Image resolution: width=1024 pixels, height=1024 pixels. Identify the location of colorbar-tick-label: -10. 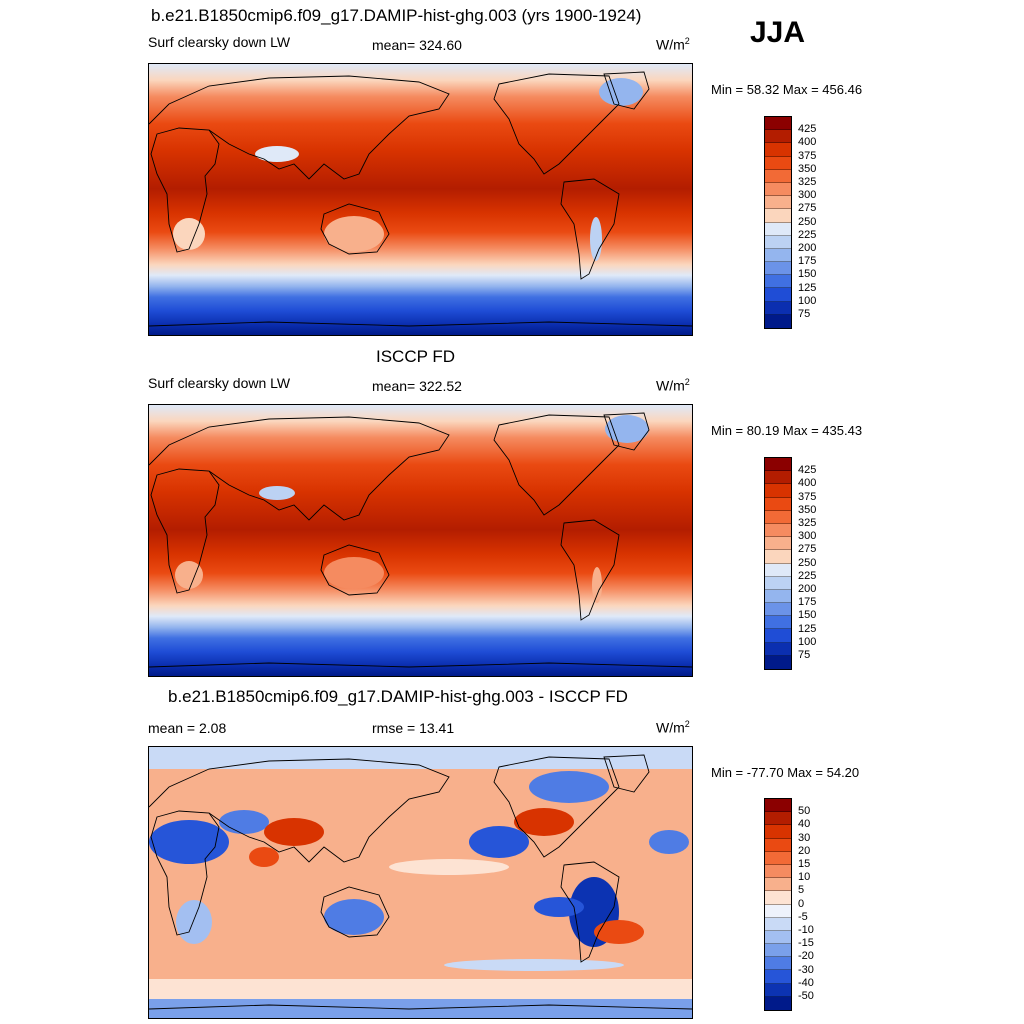
(806, 930).